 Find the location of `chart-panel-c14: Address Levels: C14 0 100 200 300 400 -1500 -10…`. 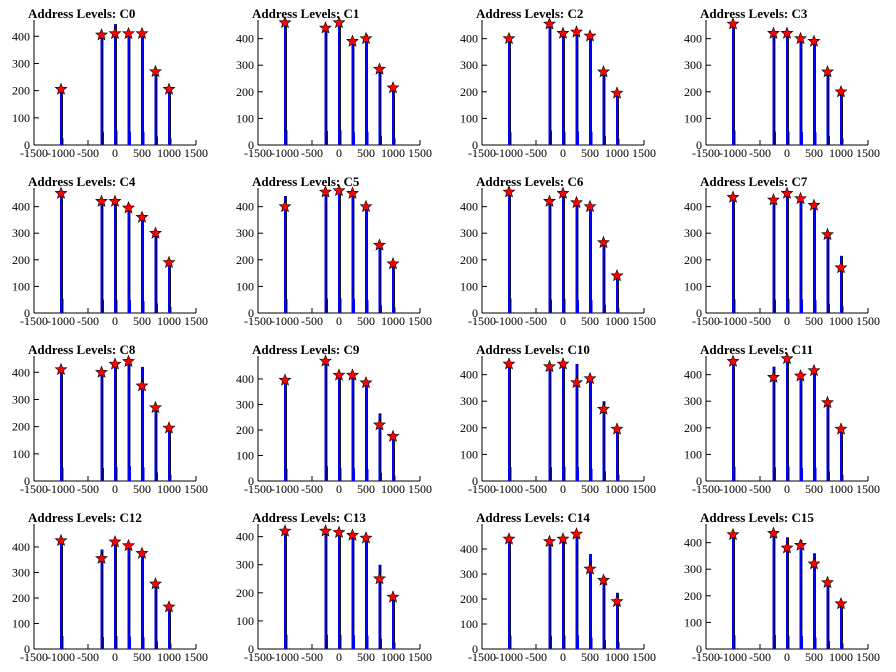

chart-panel-c14: Address Levels: C14 0 100 200 300 400 -1500 -10… is located at coordinates (558, 587).